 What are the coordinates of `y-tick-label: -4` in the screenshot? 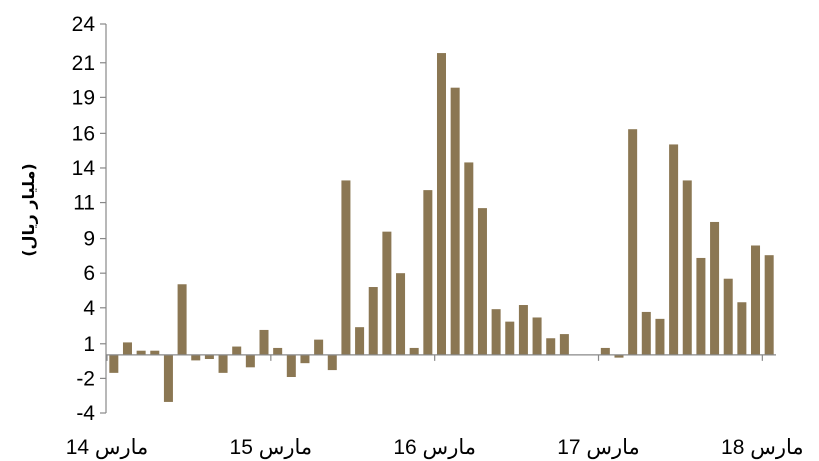 It's located at (85, 413).